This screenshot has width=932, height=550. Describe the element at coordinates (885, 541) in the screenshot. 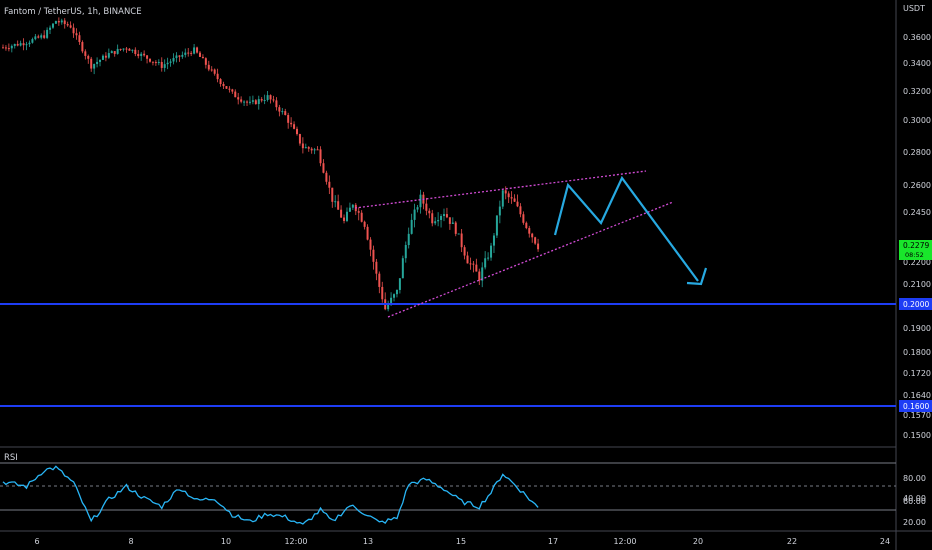

I see `time-tick-label: 24` at that location.